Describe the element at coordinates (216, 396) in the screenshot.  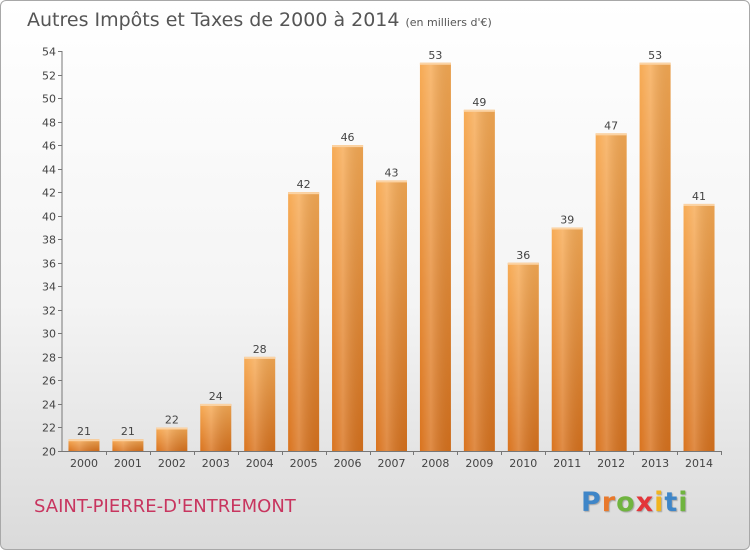
I see `data-label-2003: 24` at that location.